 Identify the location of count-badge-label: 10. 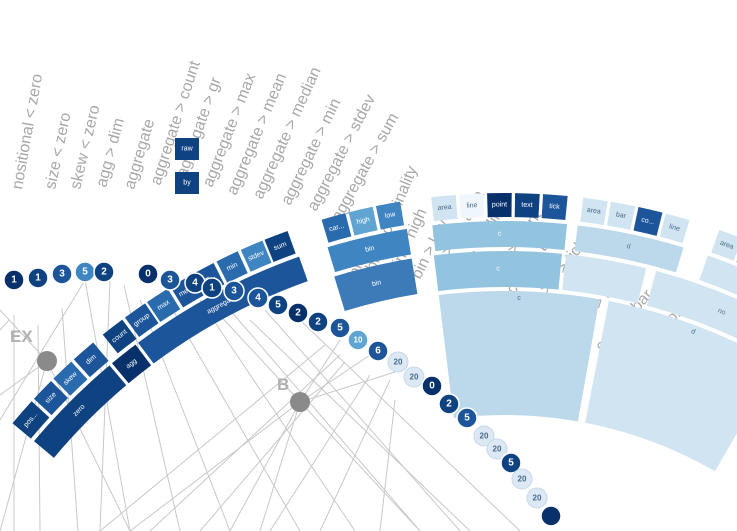
(358, 340).